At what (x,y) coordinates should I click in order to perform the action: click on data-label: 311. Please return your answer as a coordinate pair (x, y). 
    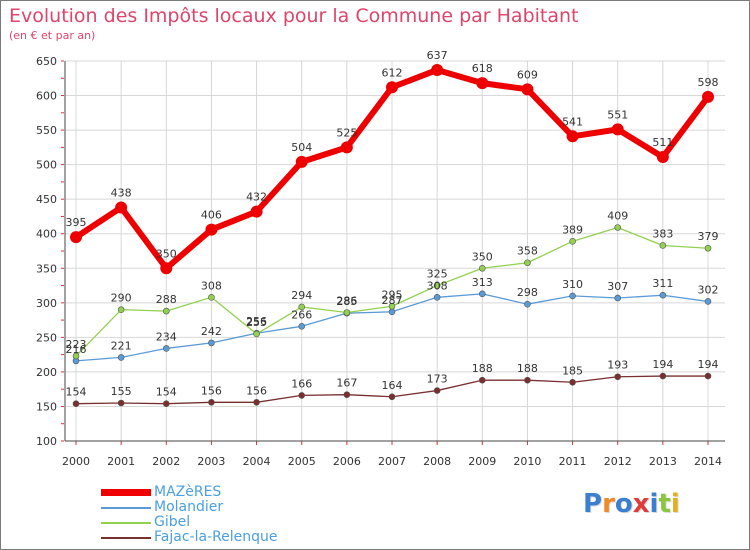
    Looking at the image, I should click on (662, 283).